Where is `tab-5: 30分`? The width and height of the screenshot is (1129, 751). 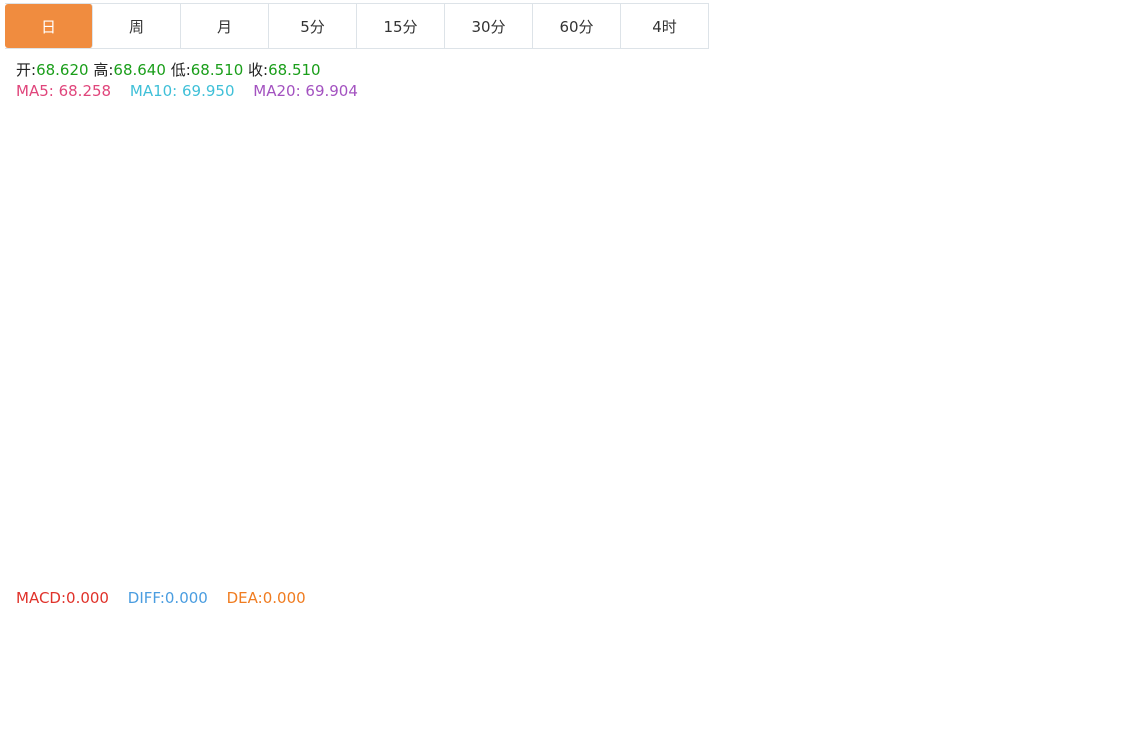
tab-5: 30分 is located at coordinates (489, 26).